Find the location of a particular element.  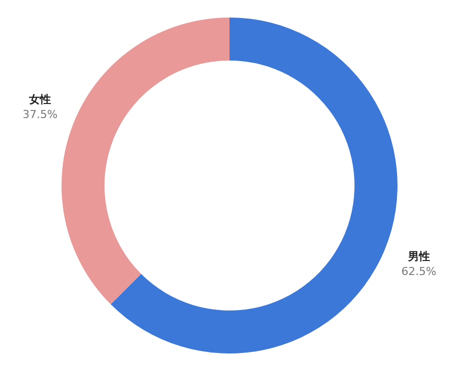

slice-label: 男性 is located at coordinates (418, 256).